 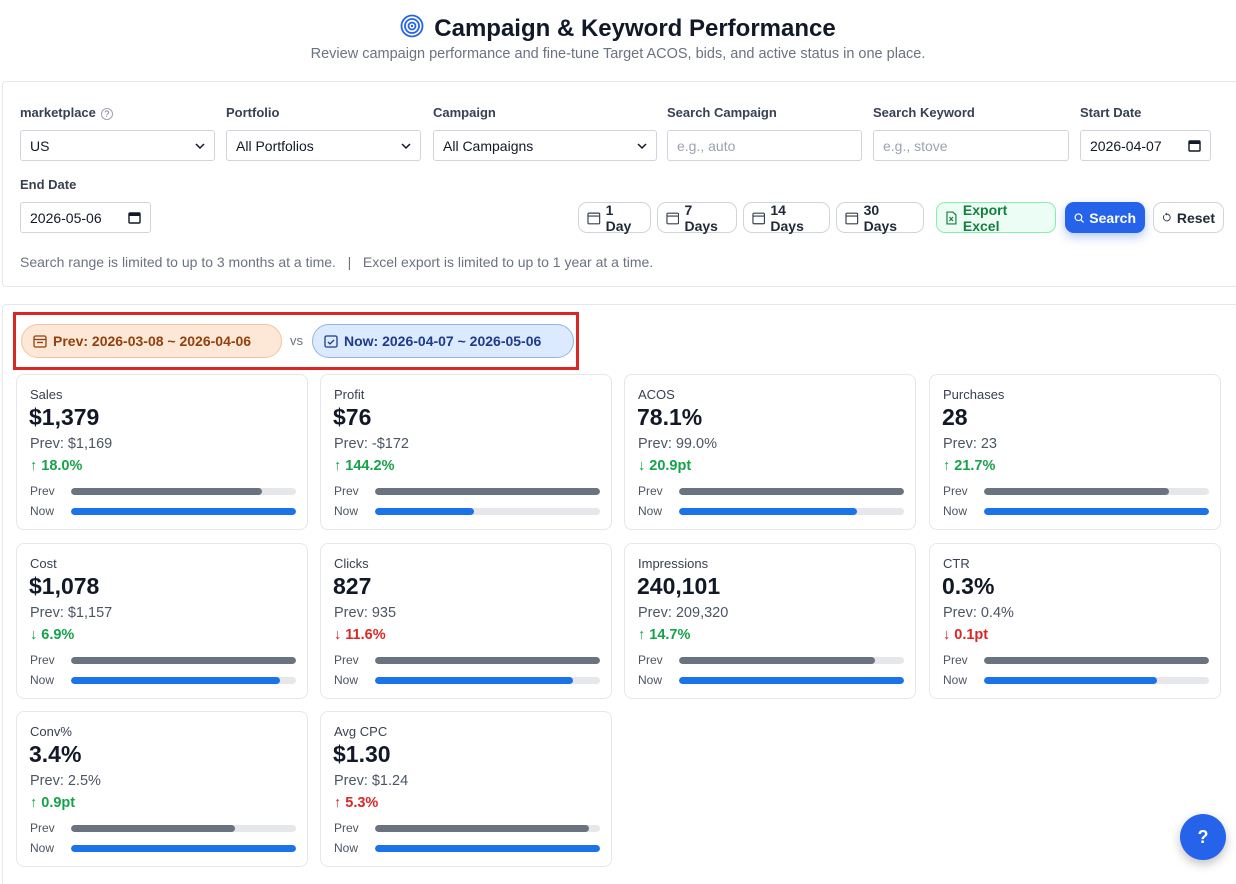 I want to click on metric-value: $76, so click(x=352, y=417).